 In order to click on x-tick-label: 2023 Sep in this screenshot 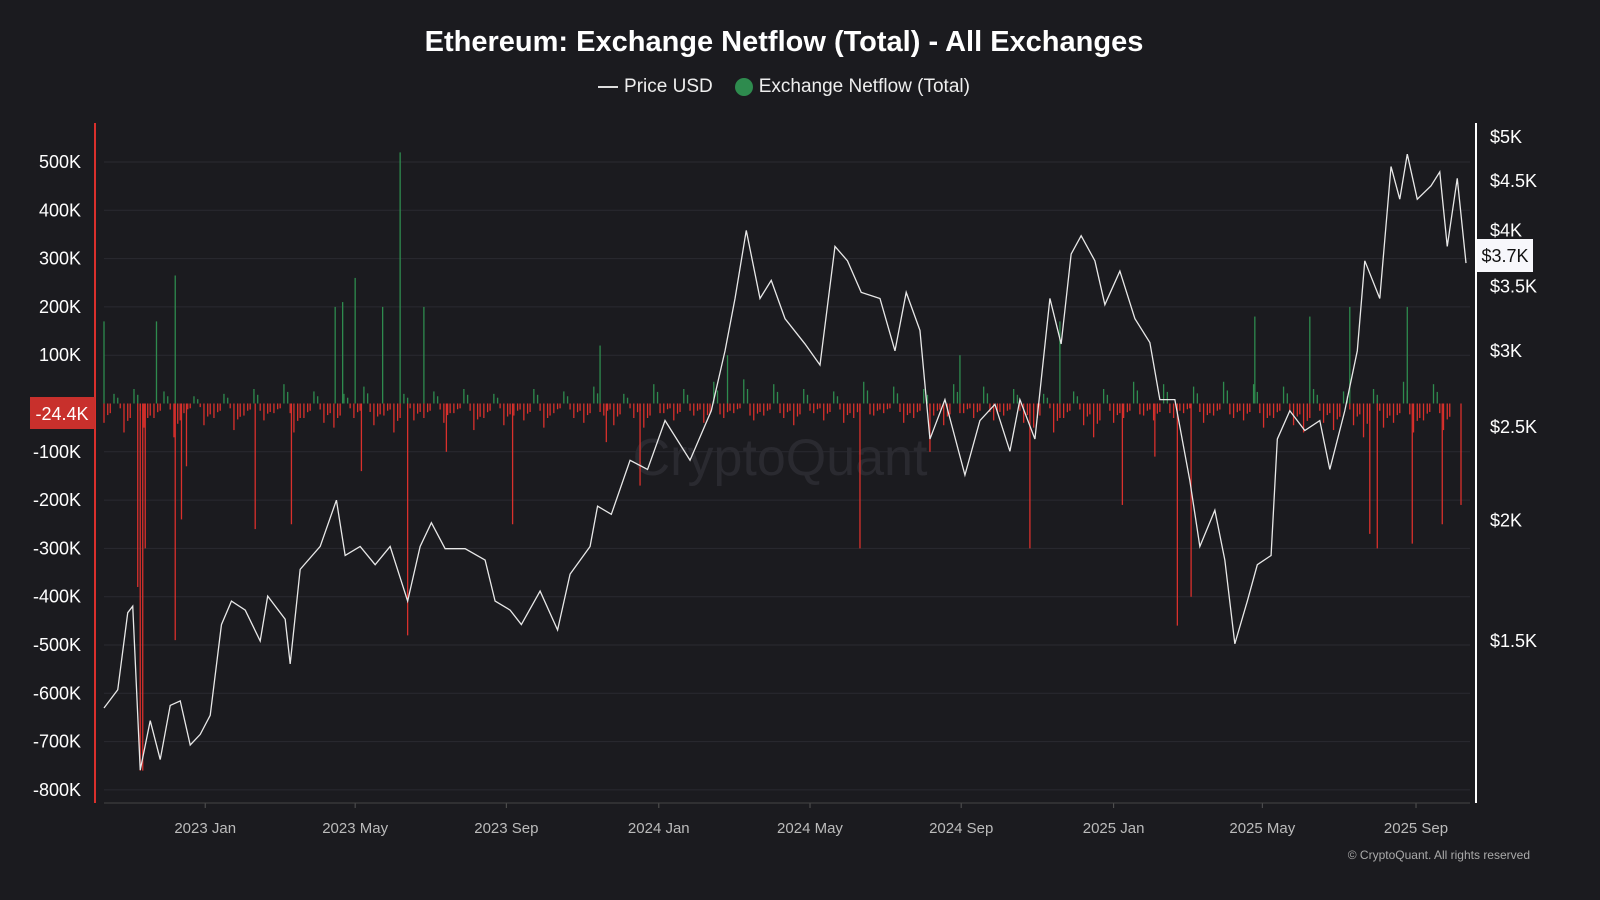, I will do `click(506, 828)`.